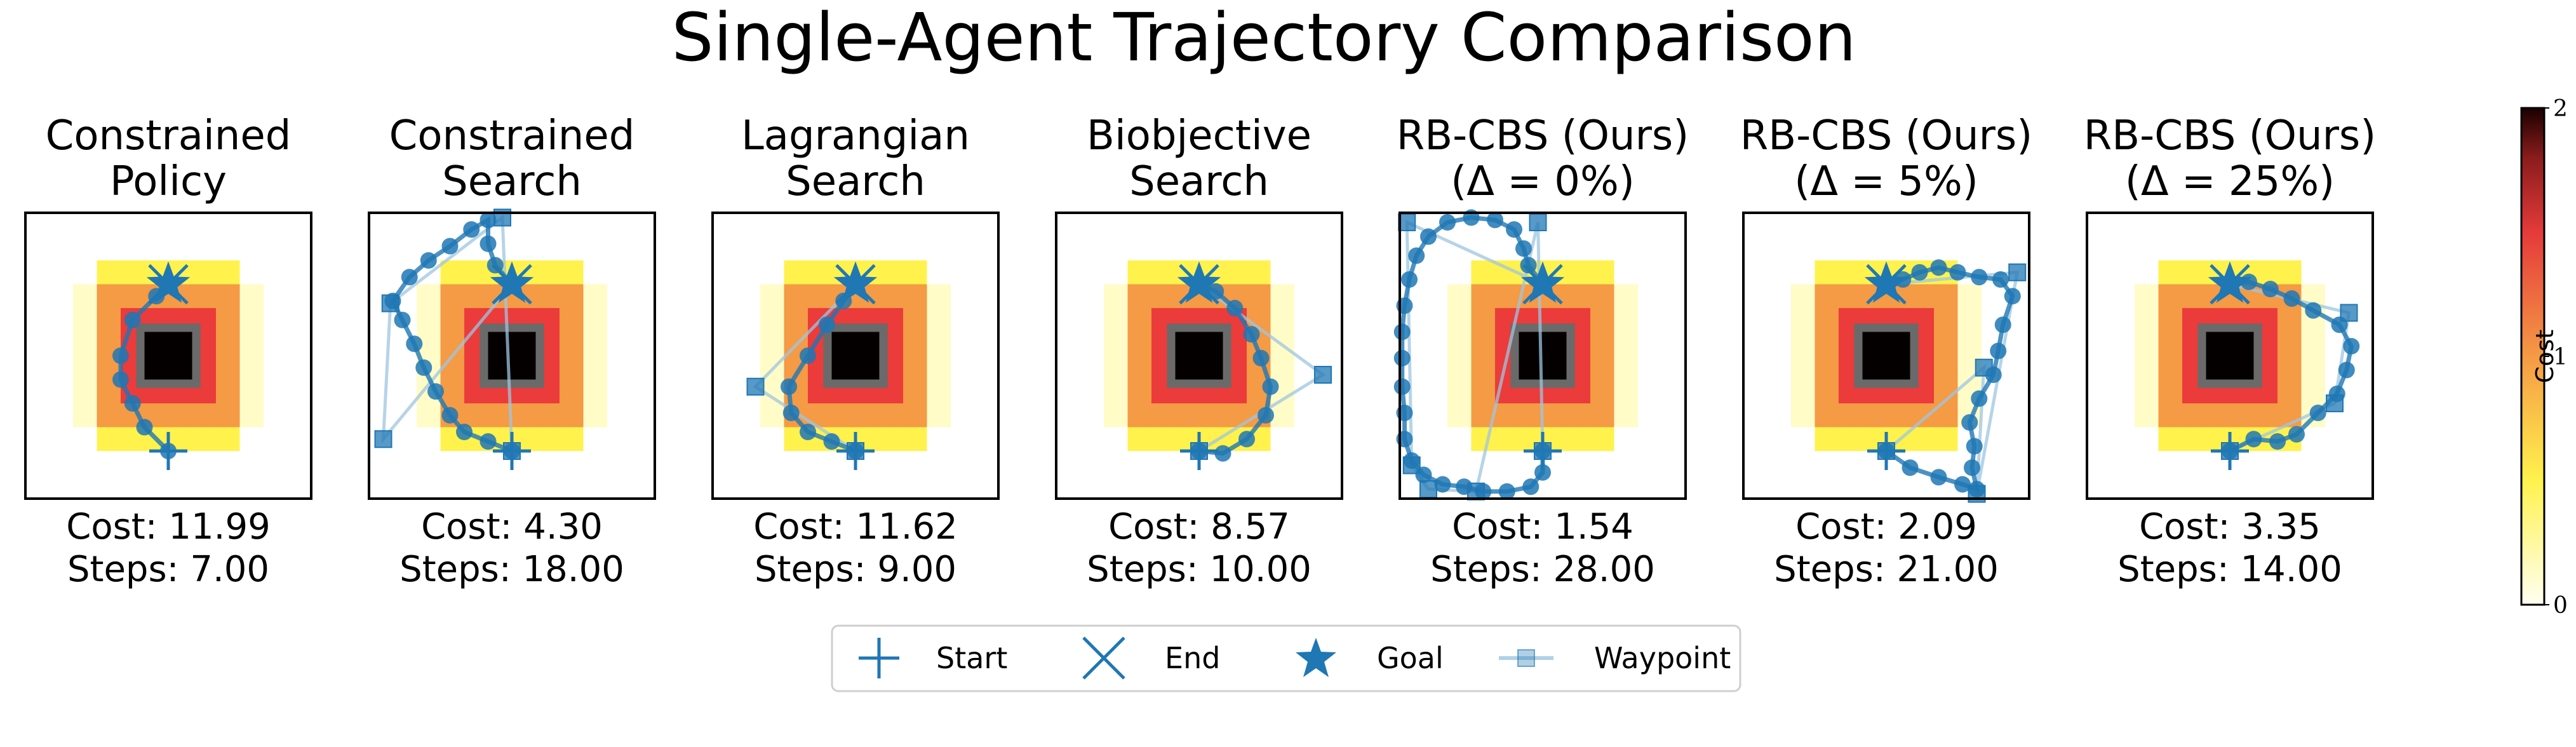 Image resolution: width=2576 pixels, height=747 pixels. I want to click on legend: Start End Goal Waypoint, so click(1286, 658).